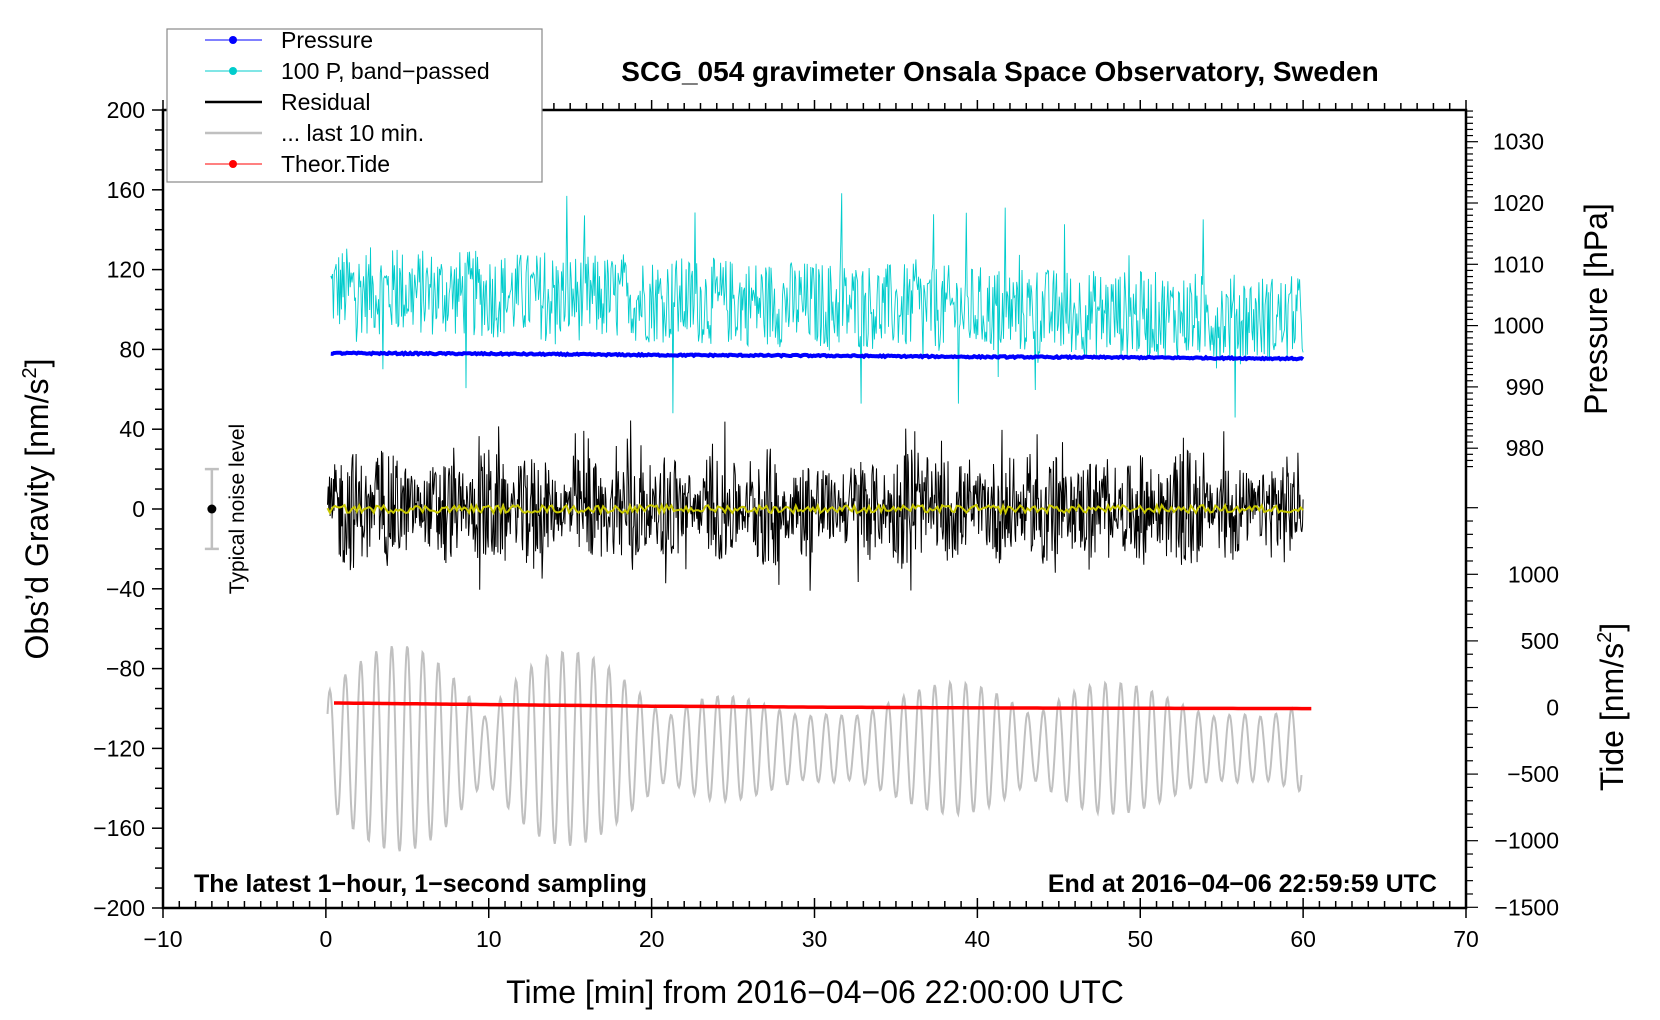 The image size is (1660, 1020). Describe the element at coordinates (652, 939) in the screenshot. I see `x-tick-label: 20` at that location.